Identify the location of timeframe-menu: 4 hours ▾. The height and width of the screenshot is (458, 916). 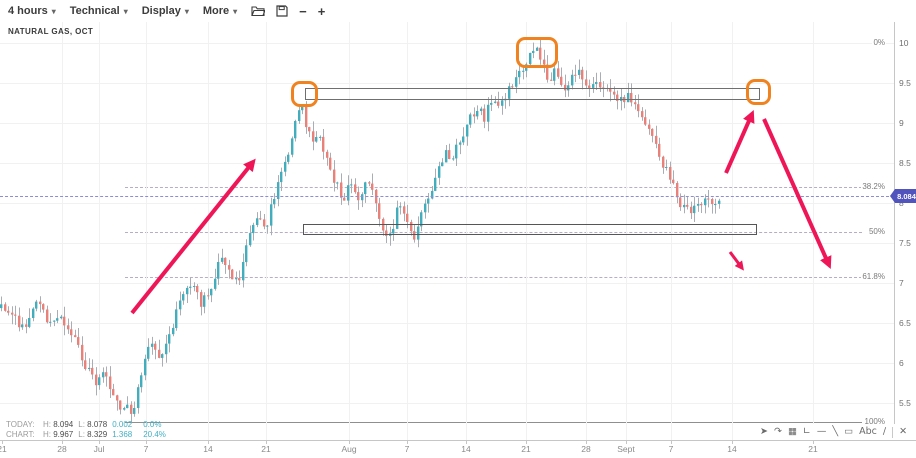
(32, 11).